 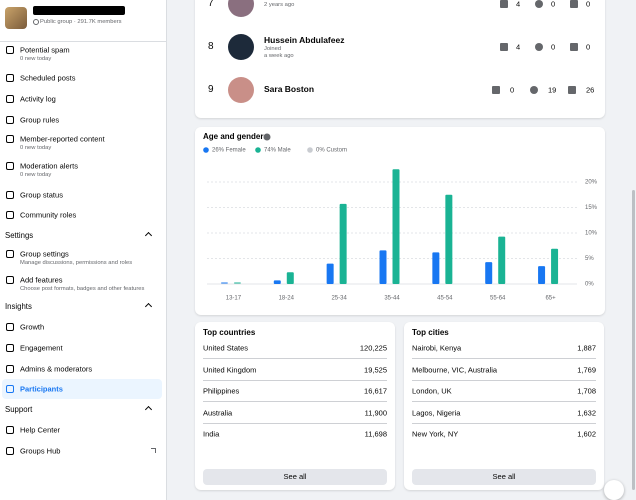 I want to click on nav-item: Scheduled posts, so click(x=48, y=78).